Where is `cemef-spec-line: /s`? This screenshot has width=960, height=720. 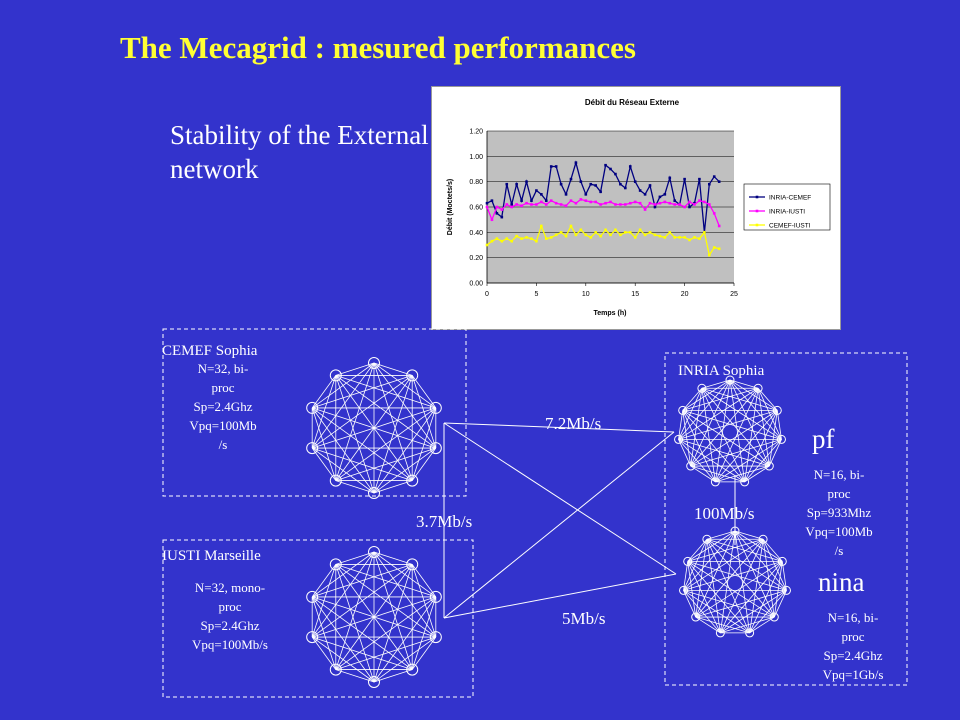
cemef-spec-line: /s is located at coordinates (223, 444).